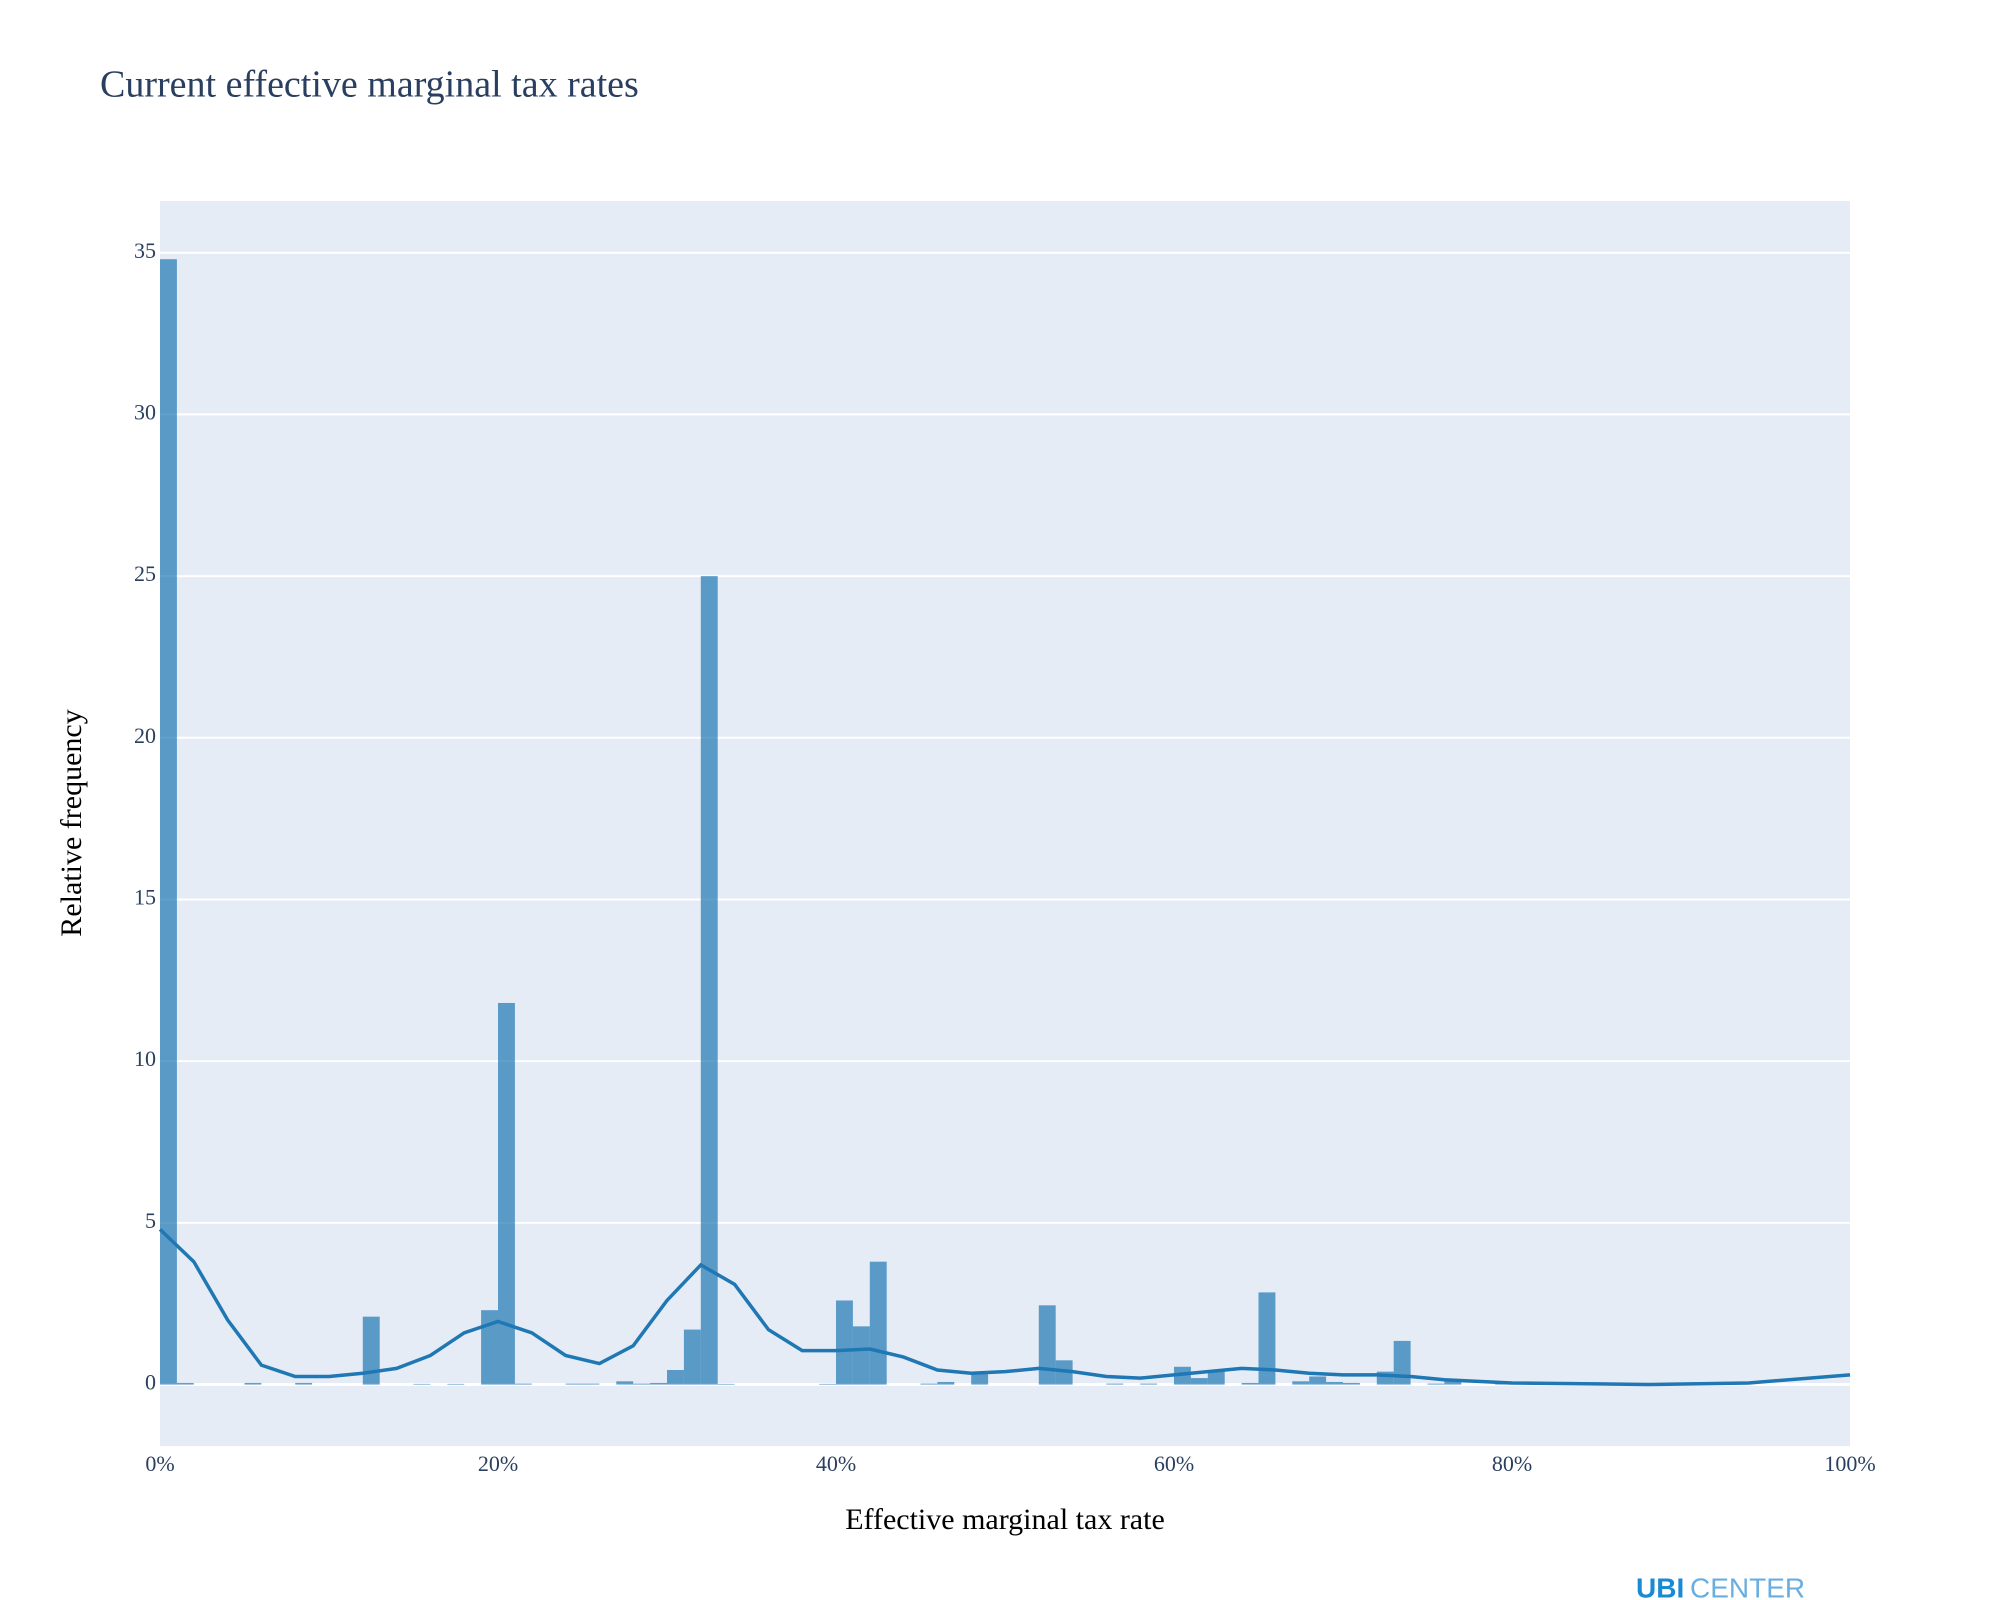 This screenshot has width=2000, height=1600. What do you see at coordinates (1174, 1463) in the screenshot?
I see `x-tick-label: 60%` at bounding box center [1174, 1463].